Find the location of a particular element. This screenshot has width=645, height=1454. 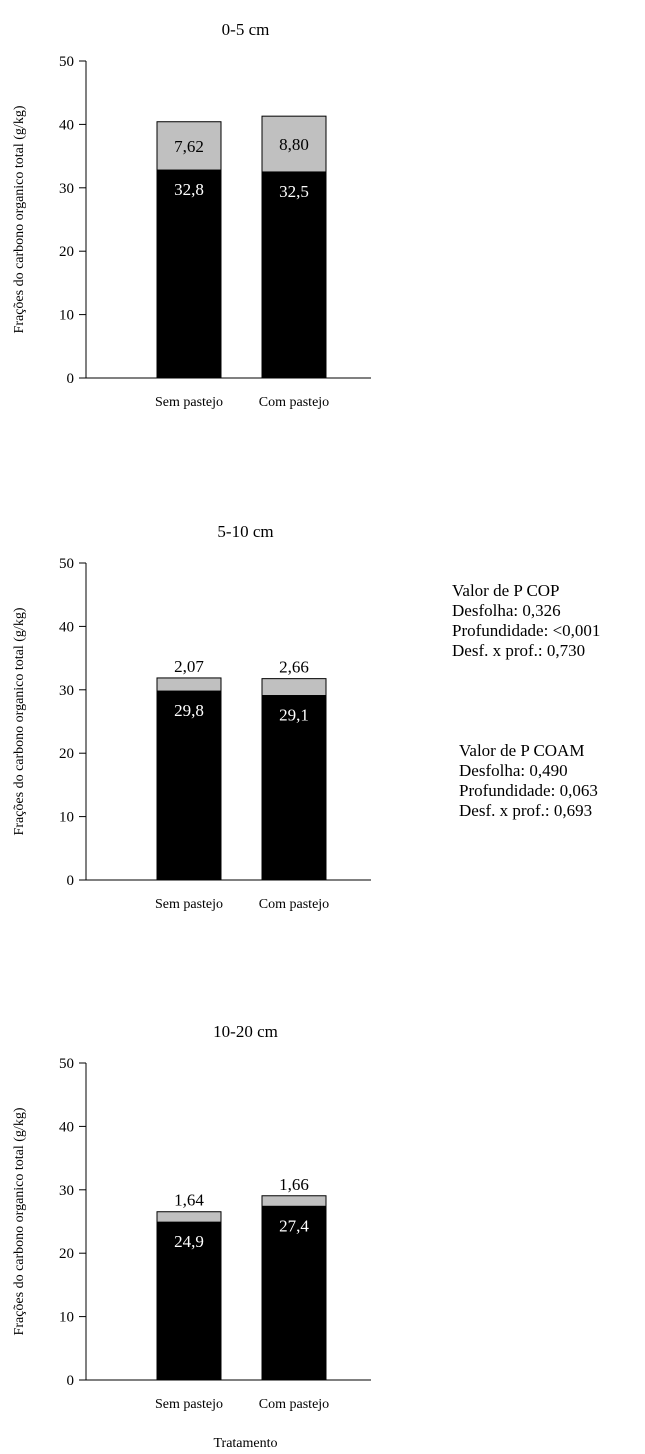

coam-profundidade: Profundidade: 0,063 is located at coordinates (528, 790).